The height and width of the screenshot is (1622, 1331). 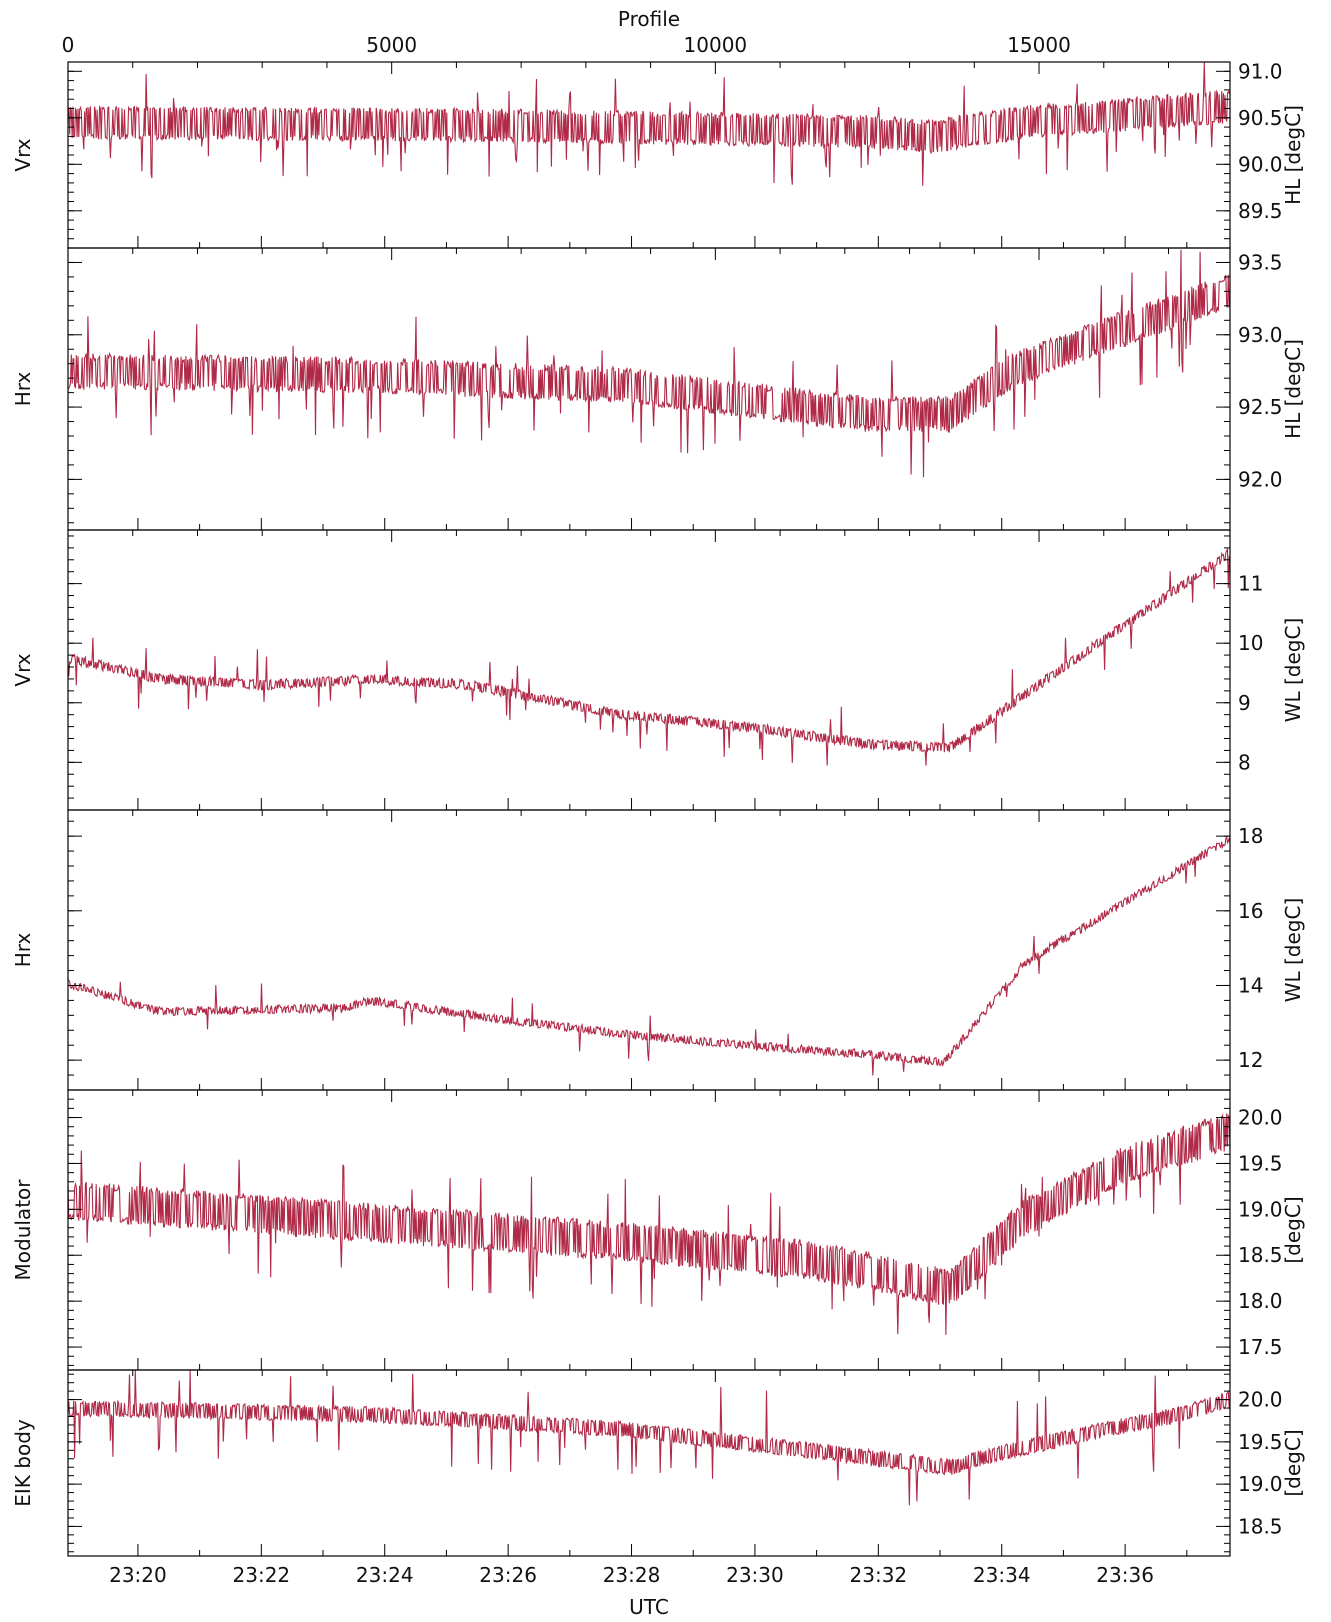 I want to click on utc-tick-label: 23:20, so click(x=138, y=1575).